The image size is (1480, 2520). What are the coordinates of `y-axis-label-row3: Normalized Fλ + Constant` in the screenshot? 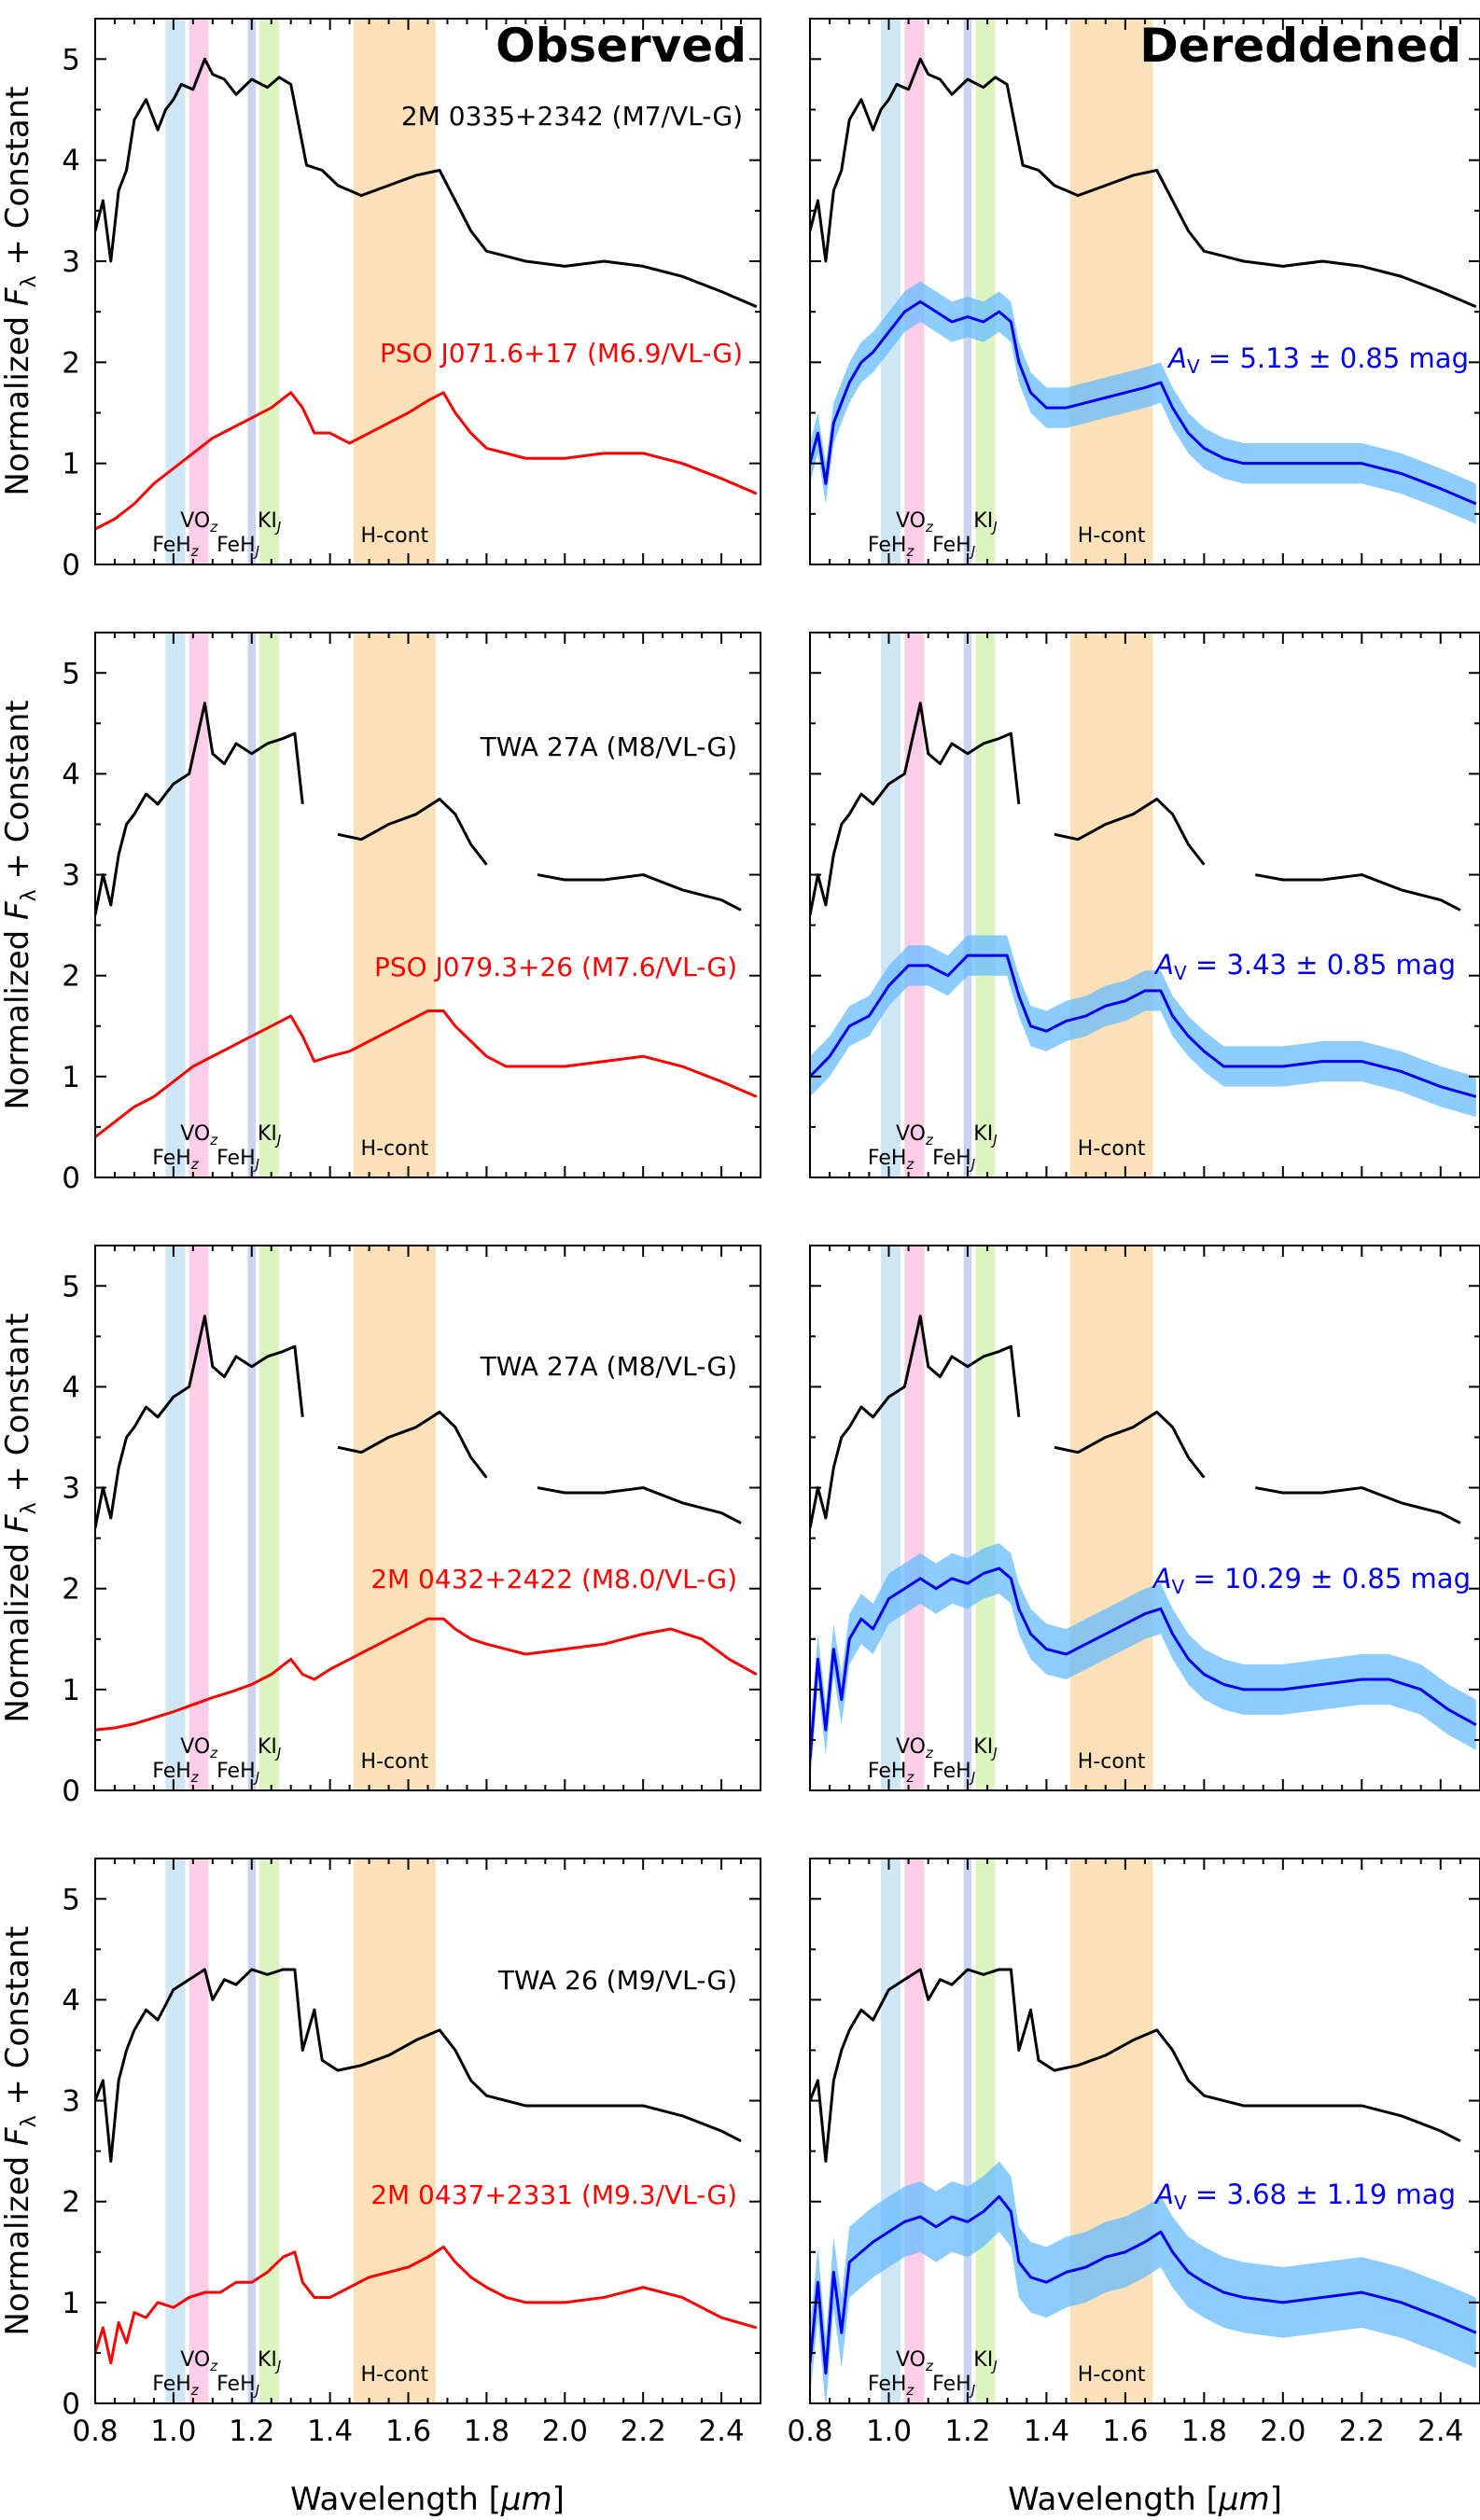 It's located at (20, 1517).